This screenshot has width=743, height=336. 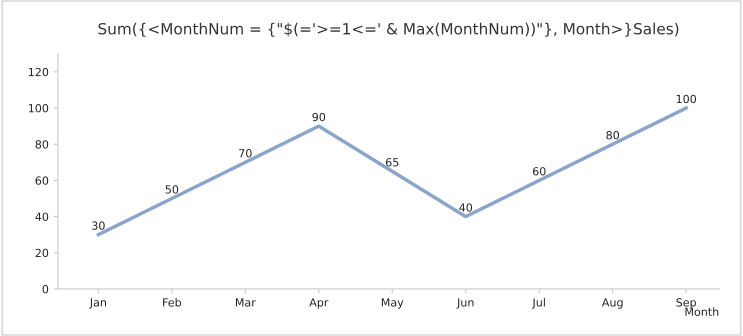 What do you see at coordinates (319, 117) in the screenshot?
I see `data-label: 90` at bounding box center [319, 117].